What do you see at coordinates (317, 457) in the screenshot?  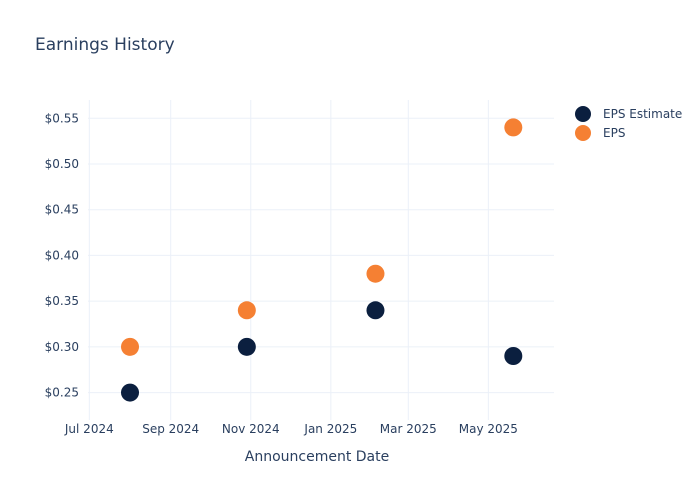 I see `x-axis-title: Announcement Date` at bounding box center [317, 457].